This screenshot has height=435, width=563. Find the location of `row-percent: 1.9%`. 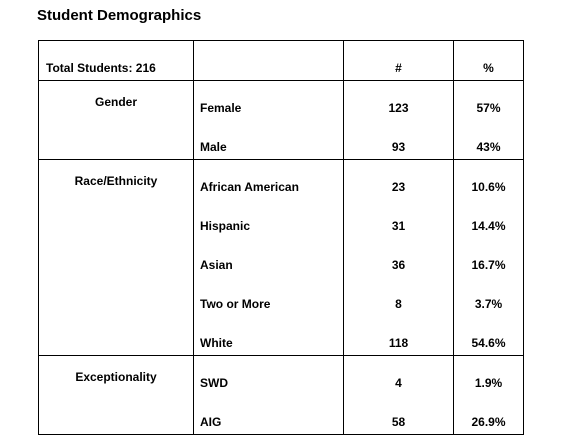

row-percent: 1.9% is located at coordinates (488, 375).